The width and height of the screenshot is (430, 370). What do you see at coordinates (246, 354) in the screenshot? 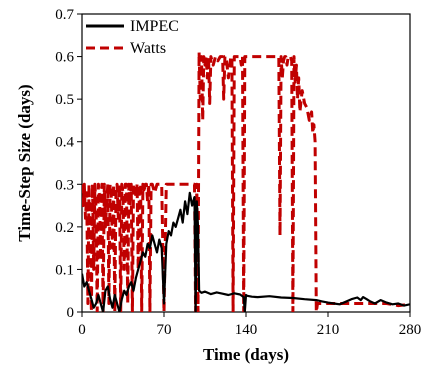
I see `x-axis-title: Time (days)` at bounding box center [246, 354].